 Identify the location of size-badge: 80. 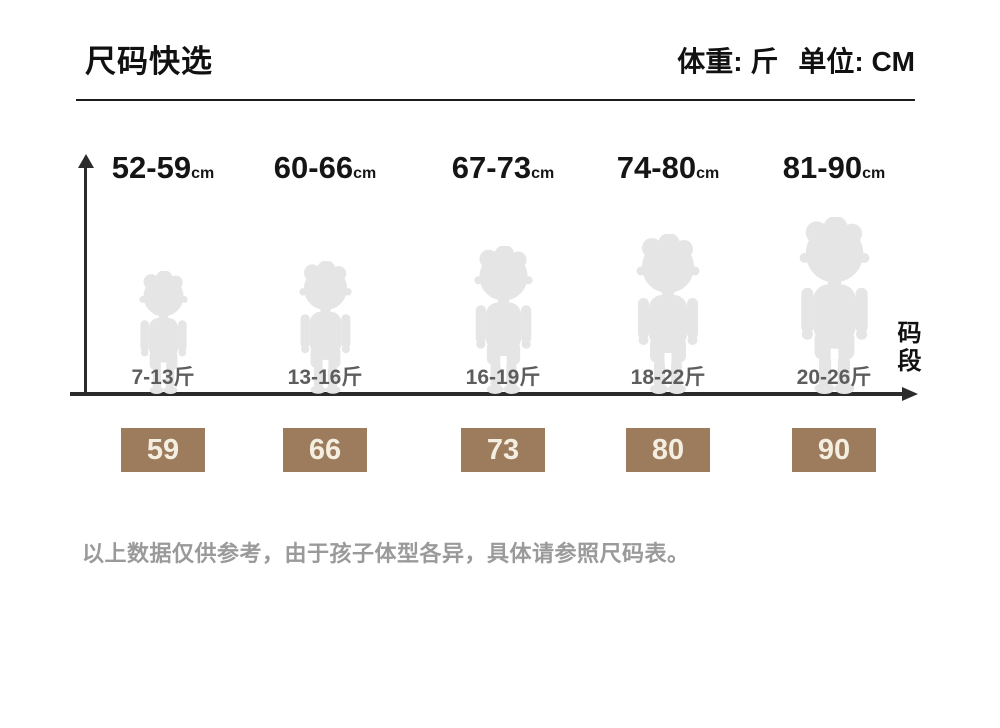
(668, 450).